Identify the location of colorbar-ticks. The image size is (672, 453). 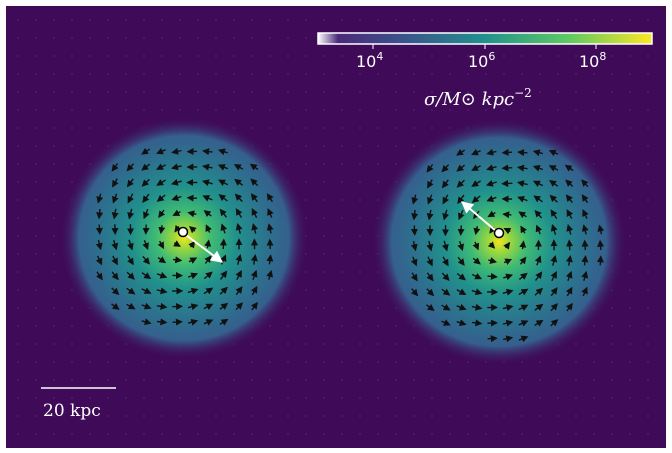
(484, 46).